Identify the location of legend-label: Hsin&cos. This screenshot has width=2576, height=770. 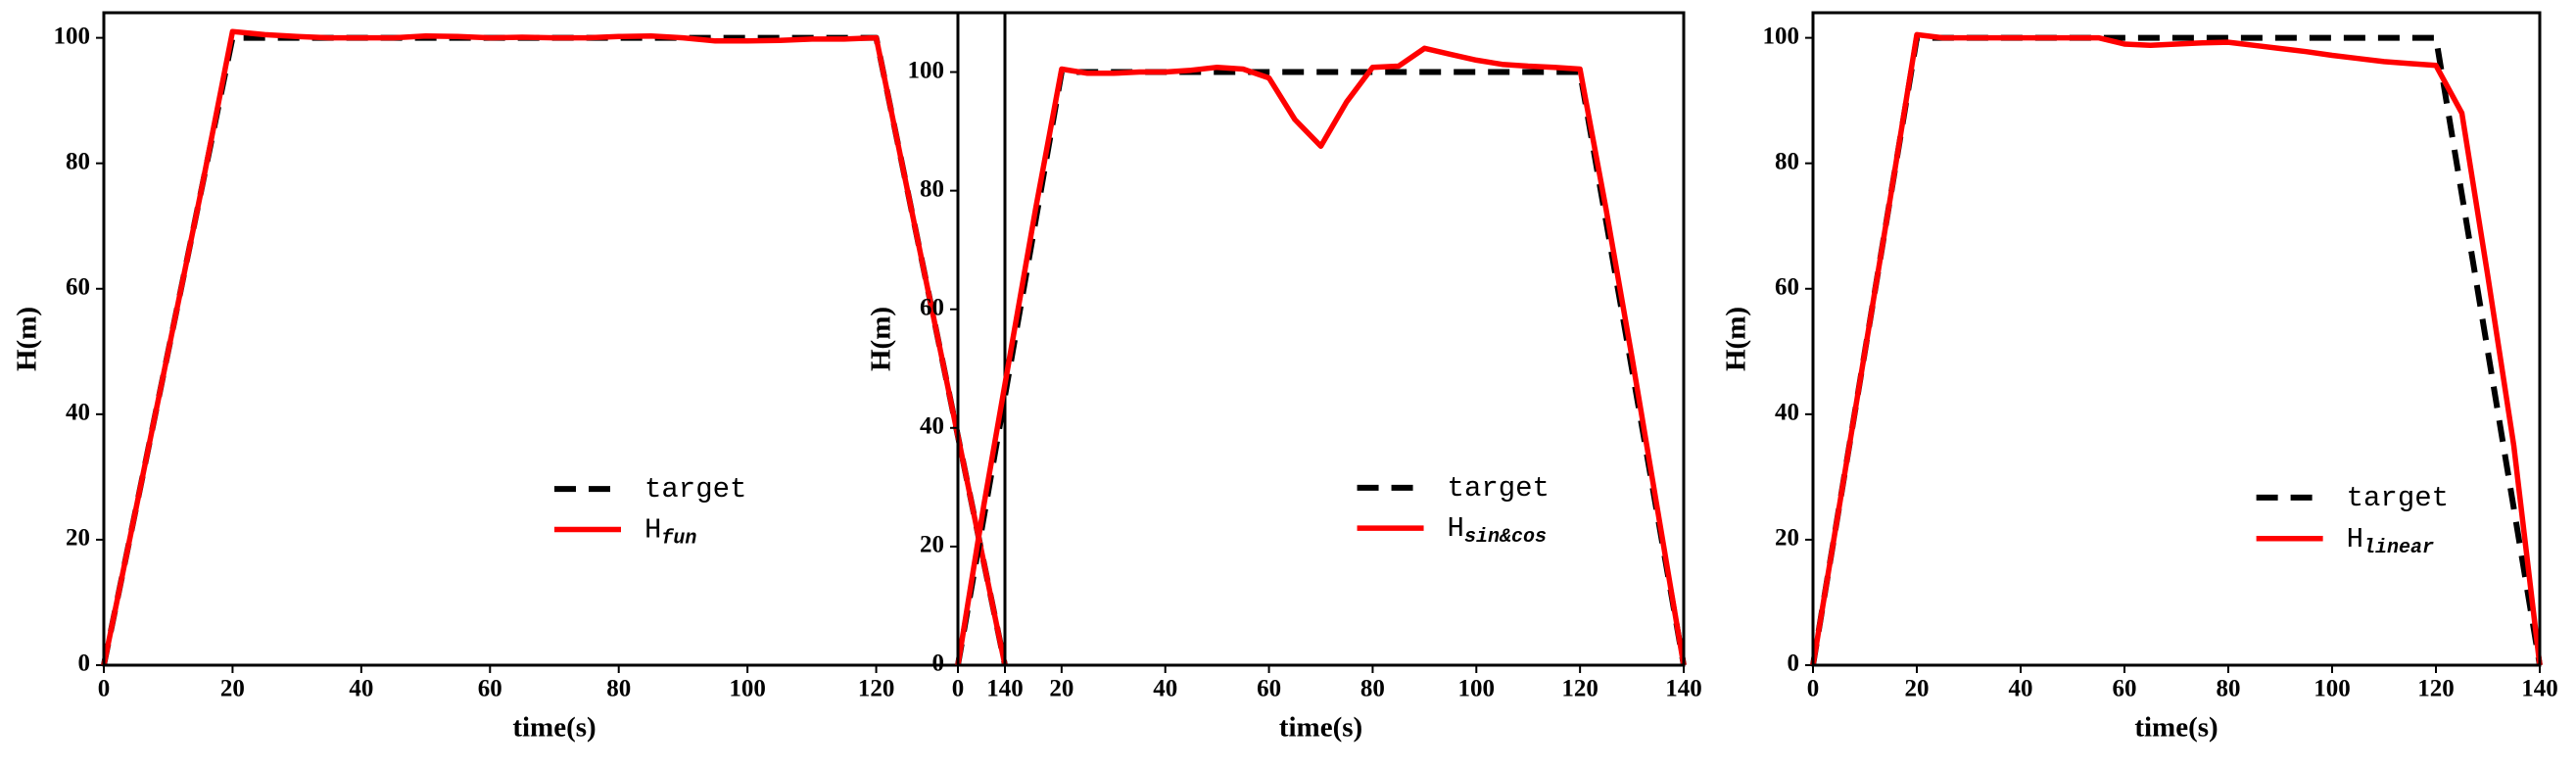
(1497, 531).